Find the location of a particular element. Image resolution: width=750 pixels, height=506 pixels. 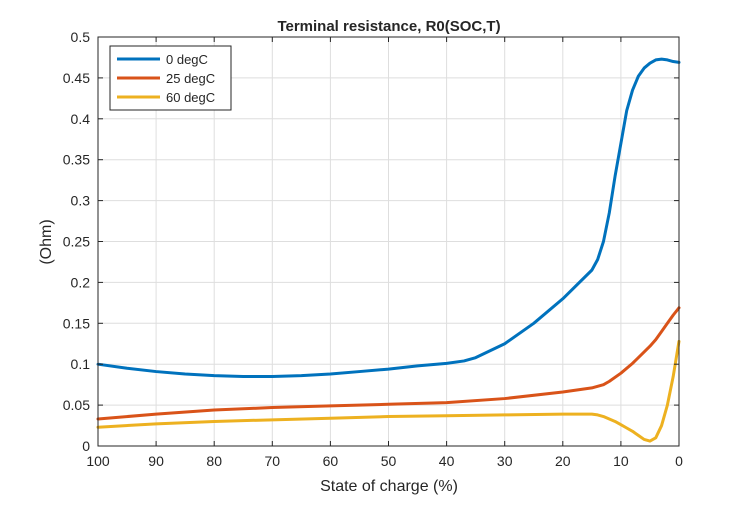

y-tick-label: 0.45 is located at coordinates (76, 78).